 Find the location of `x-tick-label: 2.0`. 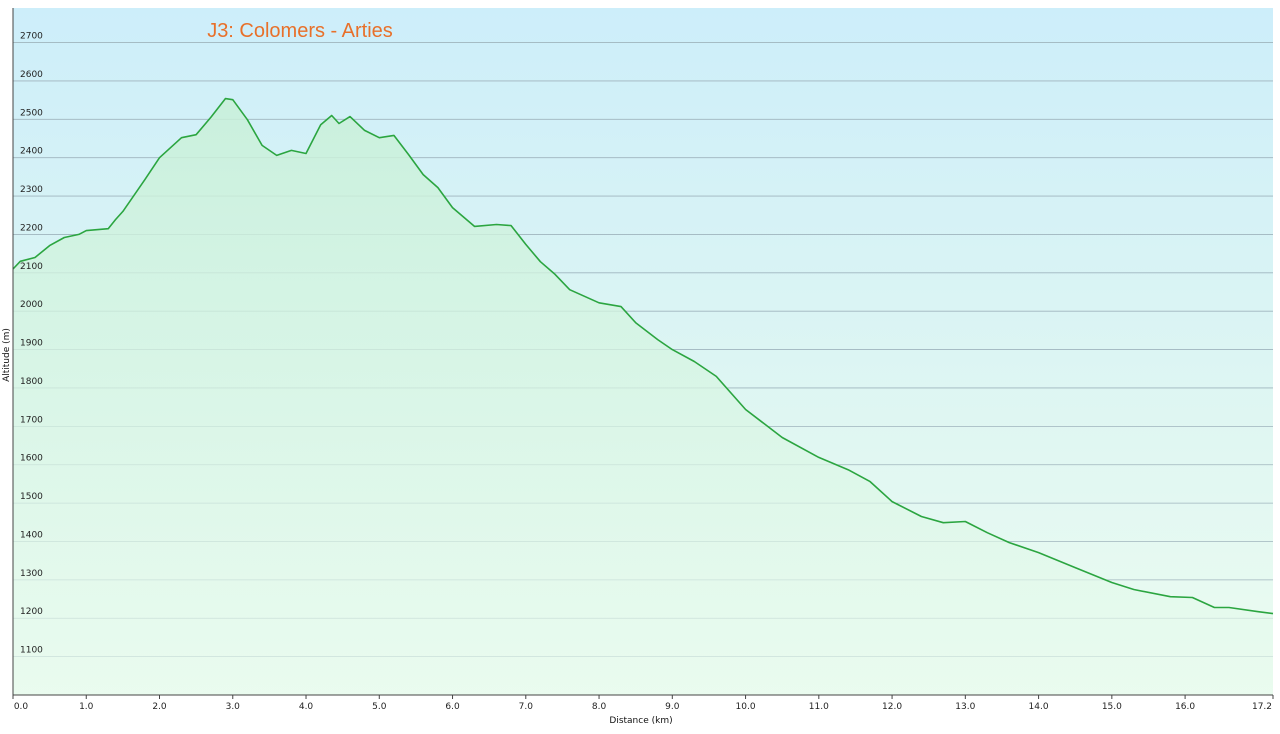

x-tick-label: 2.0 is located at coordinates (159, 707).